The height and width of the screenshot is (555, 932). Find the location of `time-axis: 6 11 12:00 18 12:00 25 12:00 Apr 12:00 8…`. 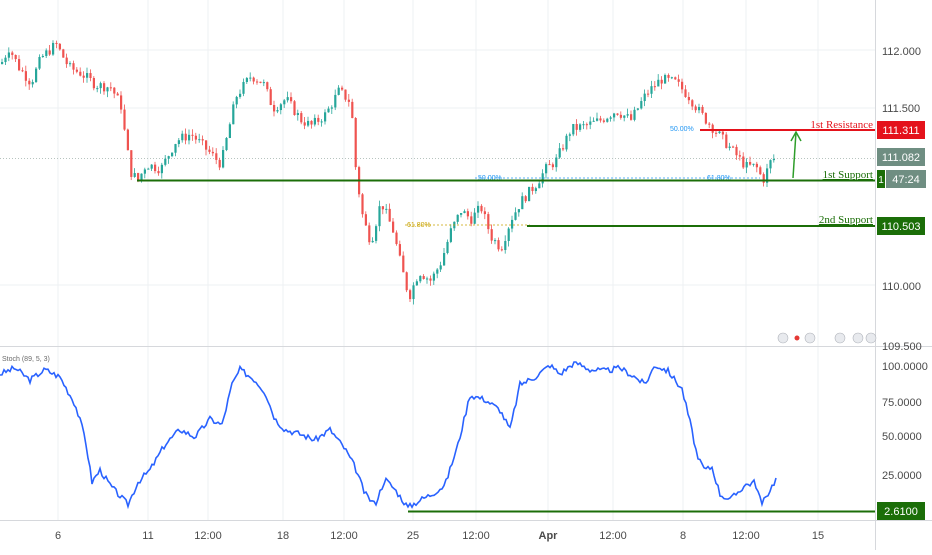

time-axis: 6 11 12:00 18 12:00 25 12:00 Apr 12:00 8… is located at coordinates (439, 536).